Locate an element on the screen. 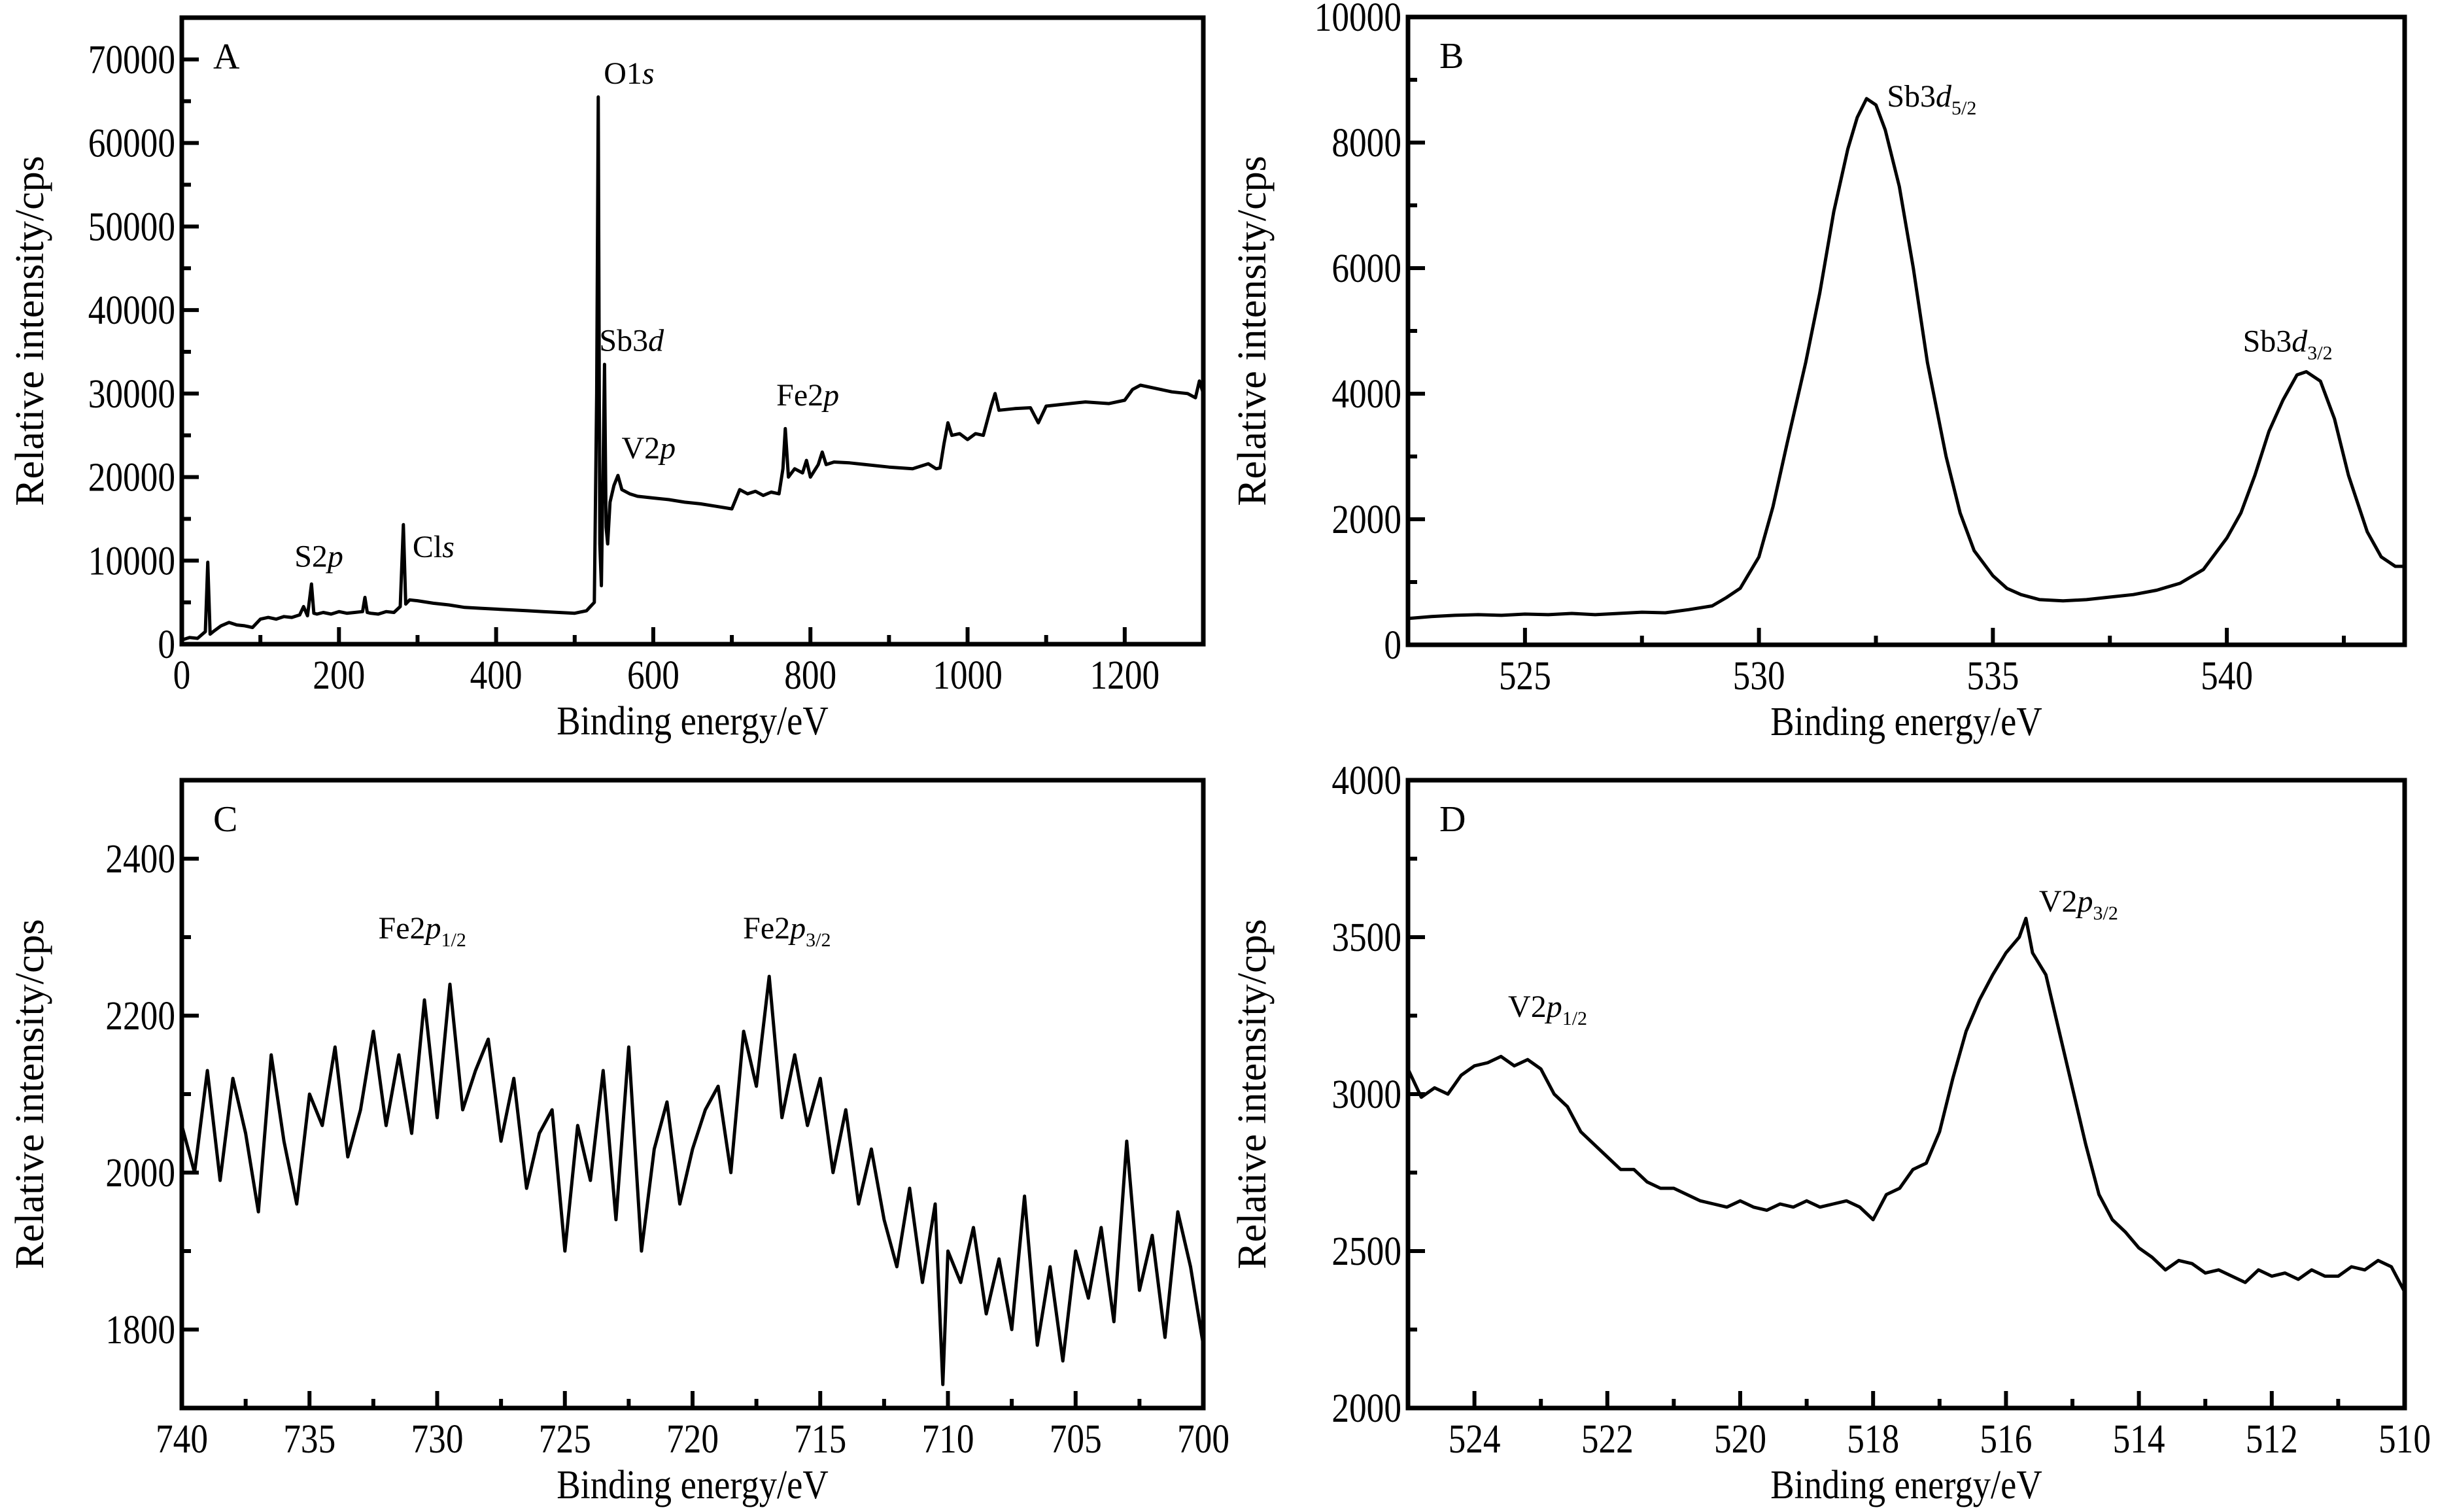  peak-label: Fe2p is located at coordinates (807, 395).